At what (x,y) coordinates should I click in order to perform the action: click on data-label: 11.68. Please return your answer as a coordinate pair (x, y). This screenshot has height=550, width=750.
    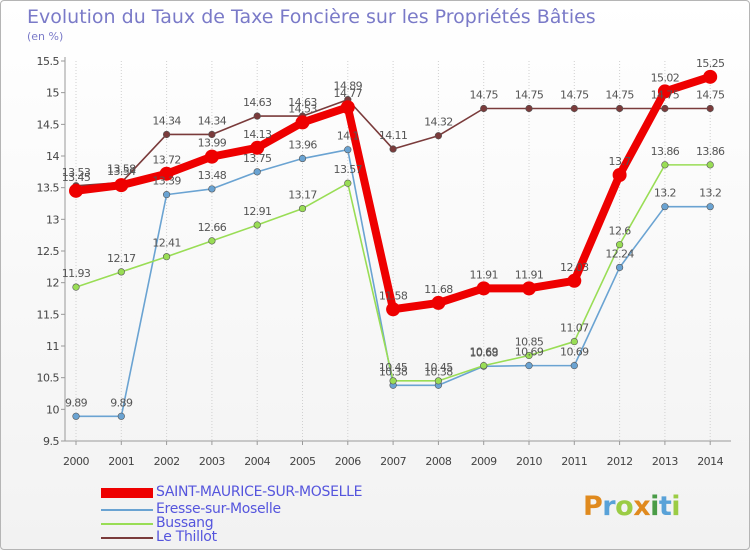
    Looking at the image, I should click on (438, 289).